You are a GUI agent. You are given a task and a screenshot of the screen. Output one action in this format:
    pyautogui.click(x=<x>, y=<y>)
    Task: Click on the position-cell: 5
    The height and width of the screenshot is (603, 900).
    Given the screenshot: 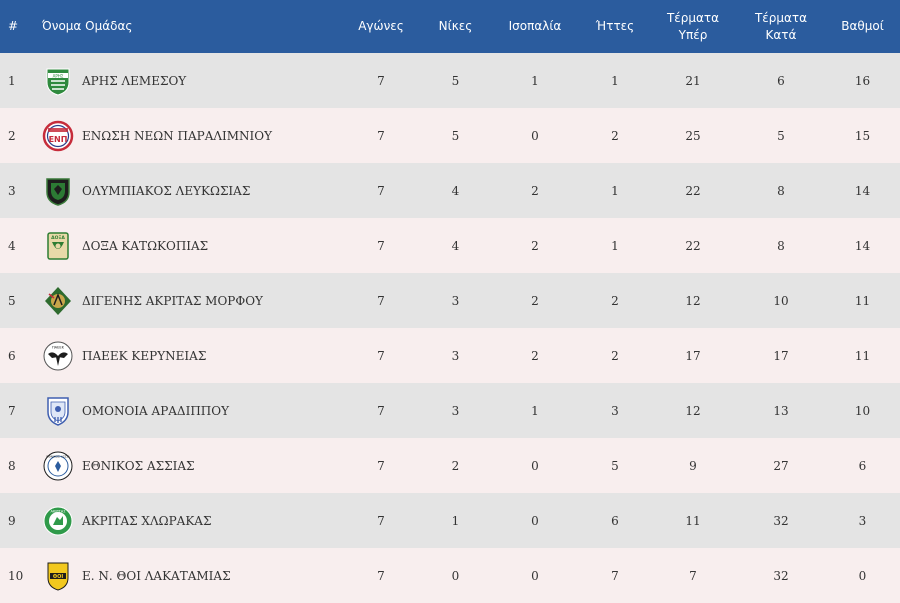 What is the action you would take?
    pyautogui.click(x=19, y=300)
    